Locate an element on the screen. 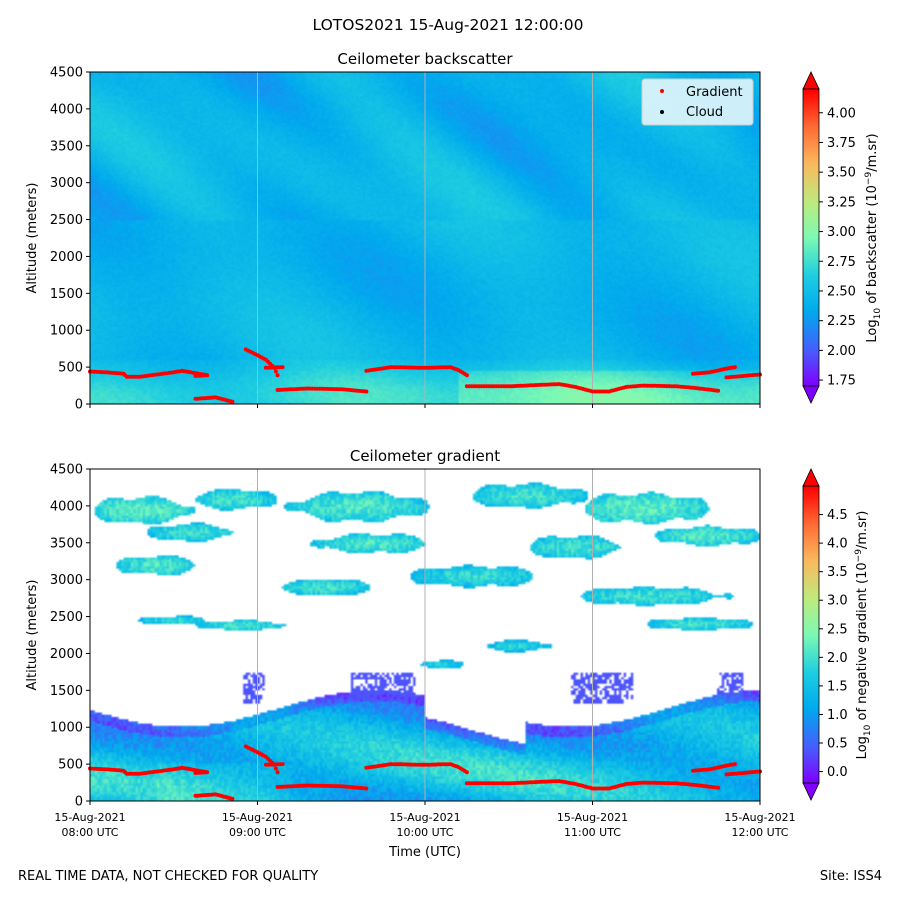 This screenshot has width=900, height=900. backscatter-colorbar-bottom-extend is located at coordinates (811, 394).